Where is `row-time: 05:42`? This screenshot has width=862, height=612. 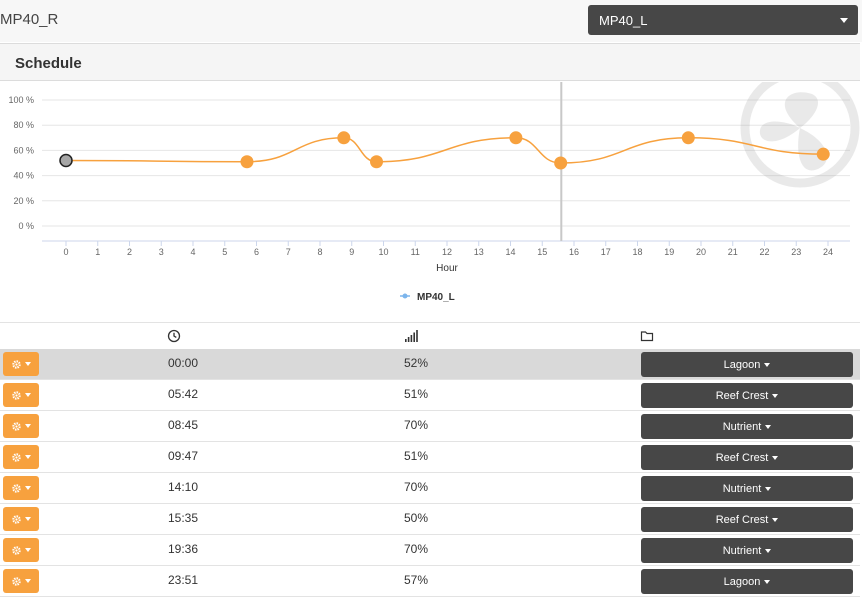
row-time: 05:42 is located at coordinates (183, 394).